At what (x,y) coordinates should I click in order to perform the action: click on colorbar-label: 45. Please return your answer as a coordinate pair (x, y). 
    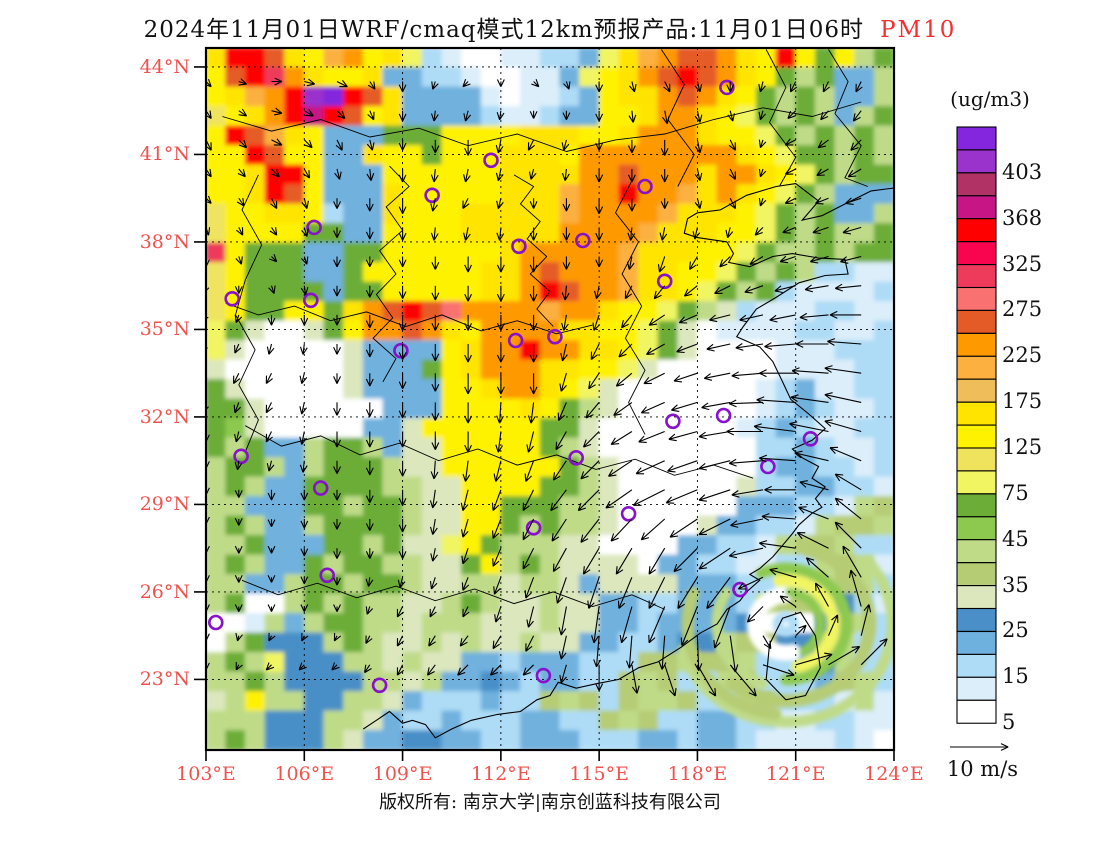
    Looking at the image, I should click on (1015, 538).